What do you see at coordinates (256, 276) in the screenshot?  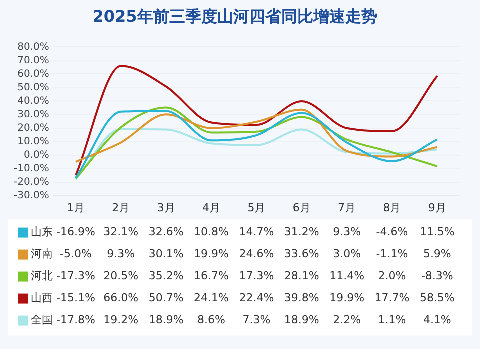 I see `data-label: 17.3%` at bounding box center [256, 276].